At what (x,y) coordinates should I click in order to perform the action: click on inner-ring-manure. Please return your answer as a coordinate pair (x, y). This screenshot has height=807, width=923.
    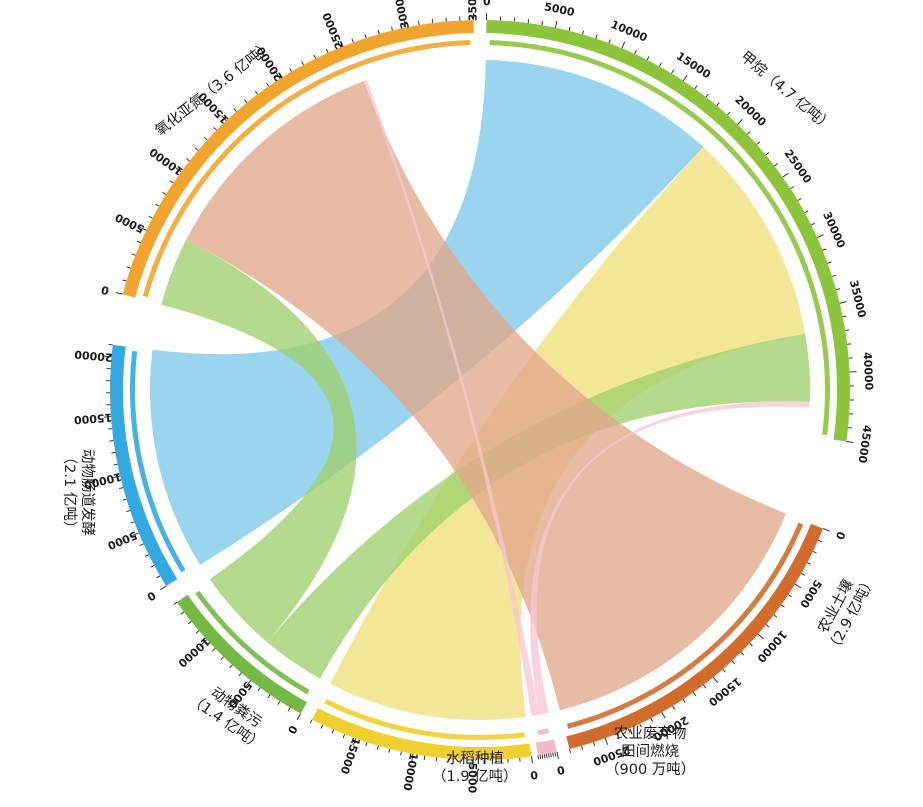
    Looking at the image, I should click on (252, 642).